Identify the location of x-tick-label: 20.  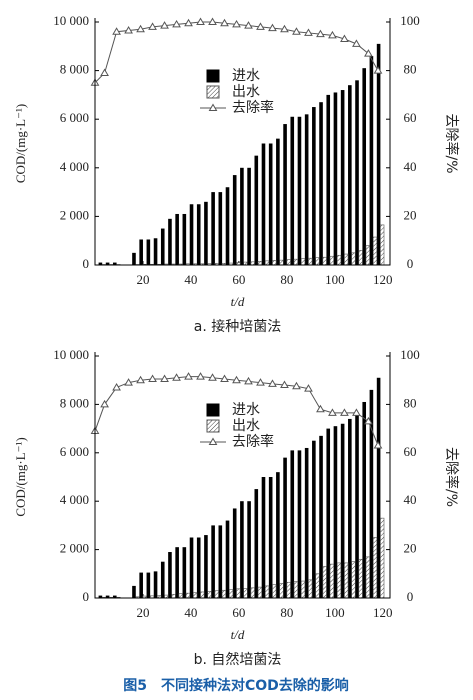
(142, 279).